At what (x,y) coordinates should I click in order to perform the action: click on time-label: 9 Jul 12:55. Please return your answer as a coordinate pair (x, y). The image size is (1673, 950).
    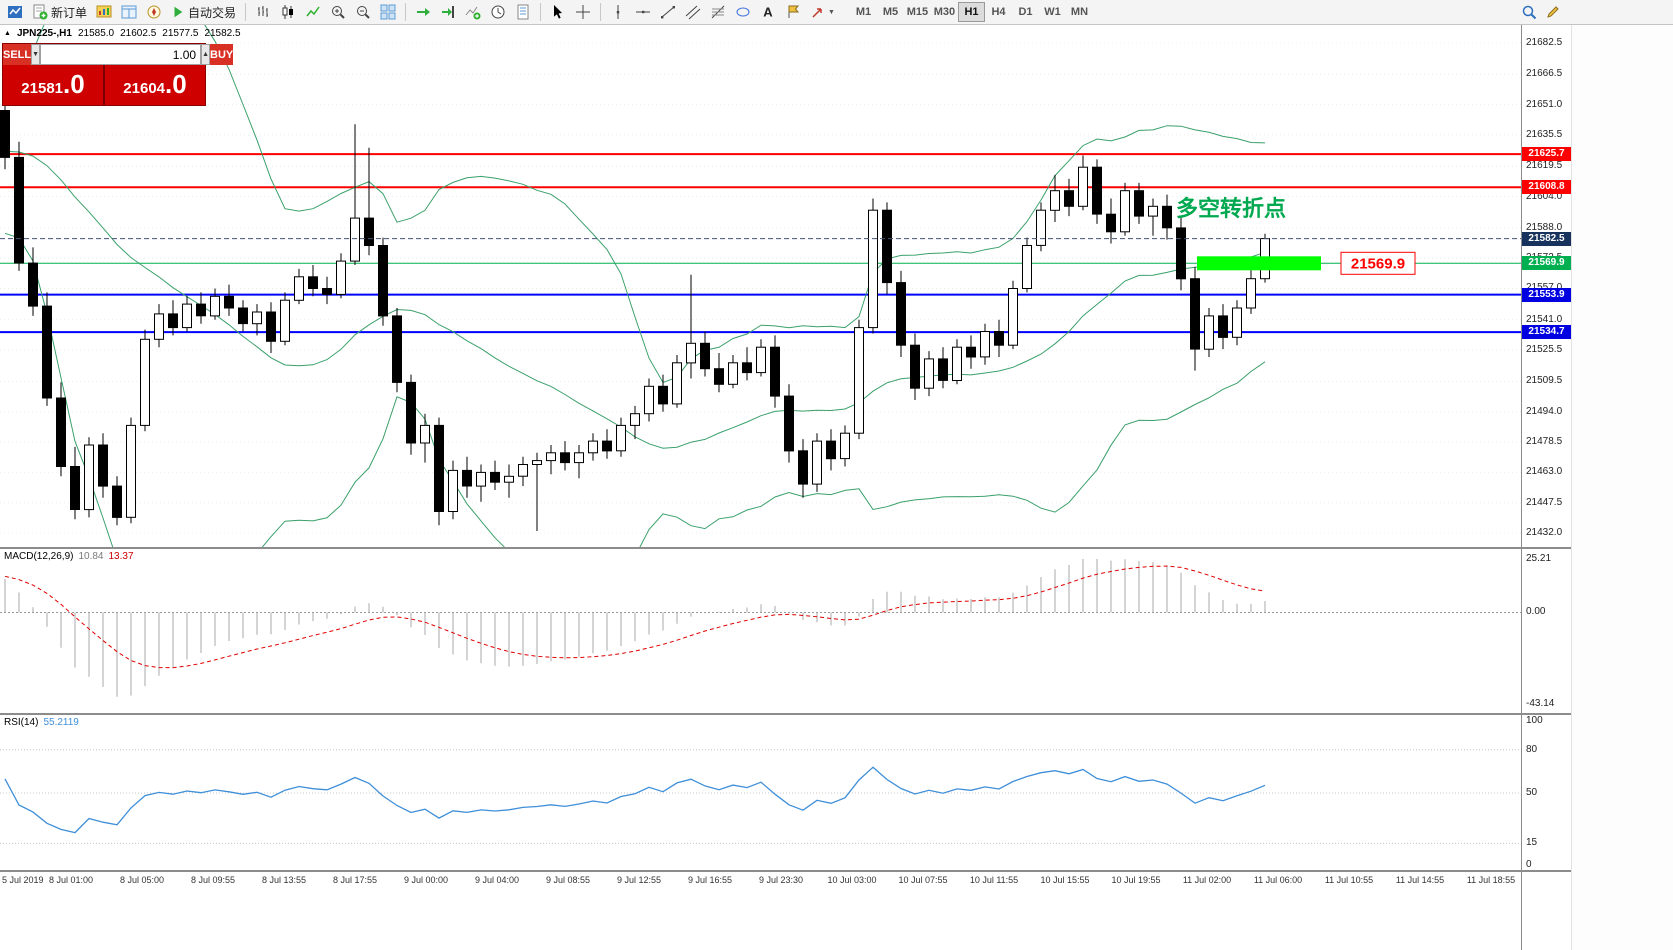
    Looking at the image, I should click on (639, 880).